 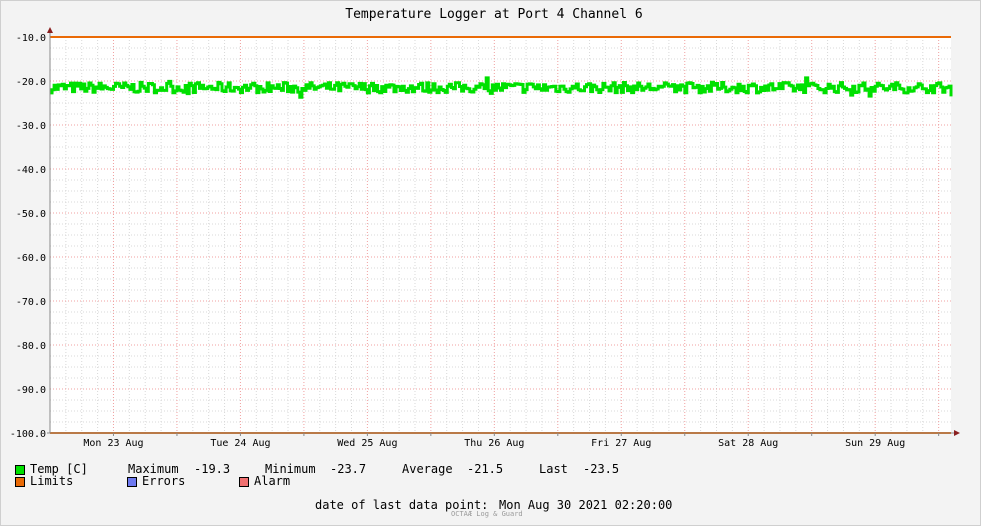 What do you see at coordinates (875, 443) in the screenshot?
I see `x-tick-label: Sun 29 Aug` at bounding box center [875, 443].